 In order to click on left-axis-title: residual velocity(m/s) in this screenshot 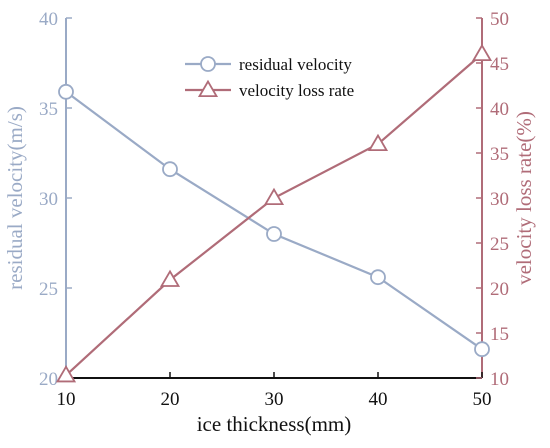, I will do `click(15, 198)`.